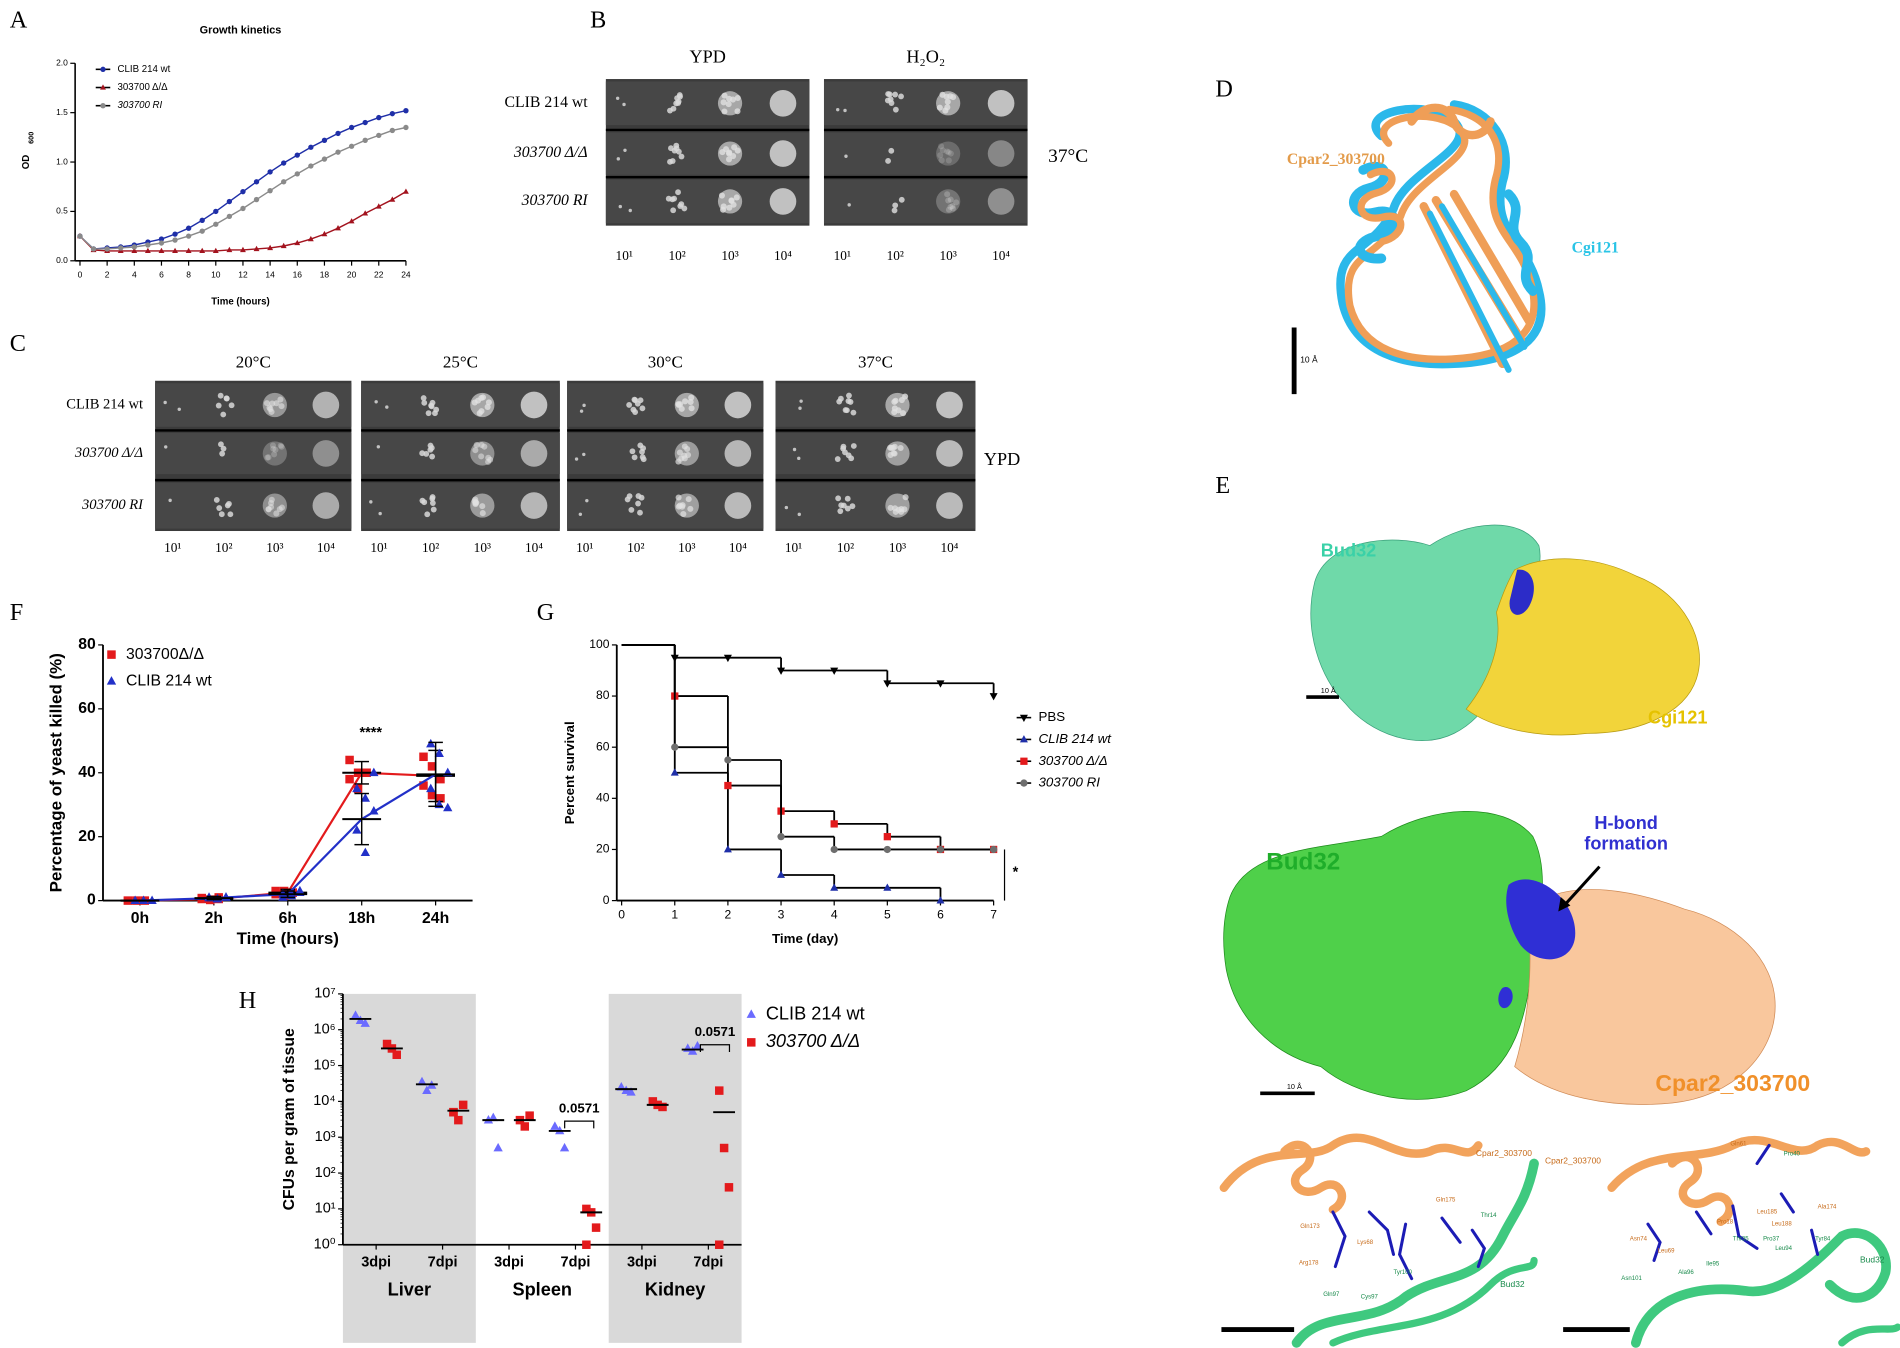 This screenshot has width=1900, height=1348. I want to click on surface-top, so click(1505, 632).